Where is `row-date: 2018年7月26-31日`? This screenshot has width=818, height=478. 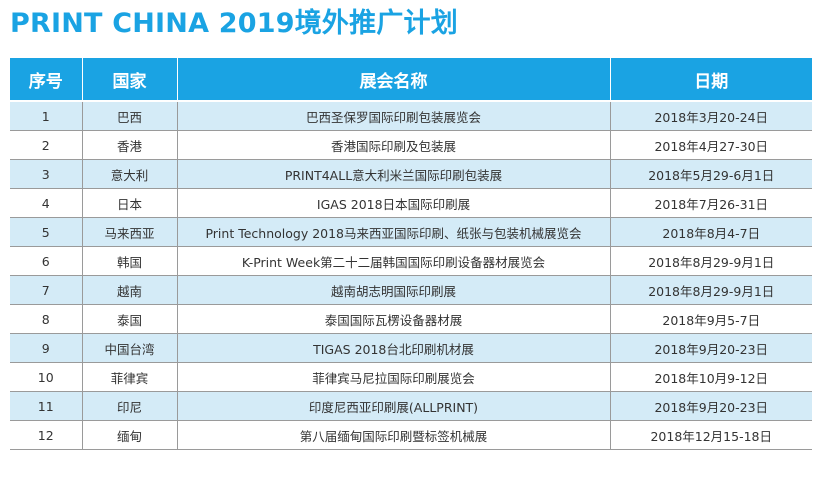 row-date: 2018年7月26-31日 is located at coordinates (711, 203).